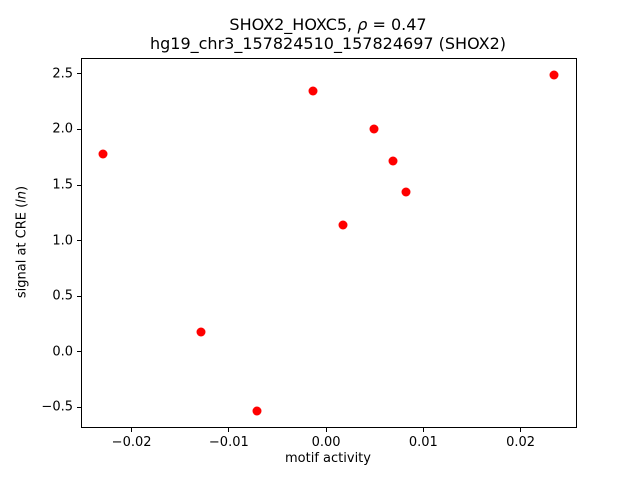 This screenshot has width=640, height=480. What do you see at coordinates (22, 188) in the screenshot?
I see `y-axis-label-suffix: )` at bounding box center [22, 188].